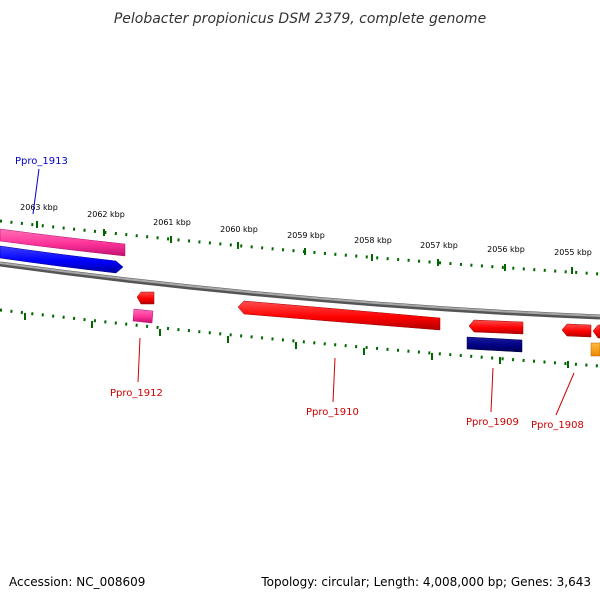  What do you see at coordinates (304, 247) in the screenshot?
I see `major-ticks` at bounding box center [304, 247].